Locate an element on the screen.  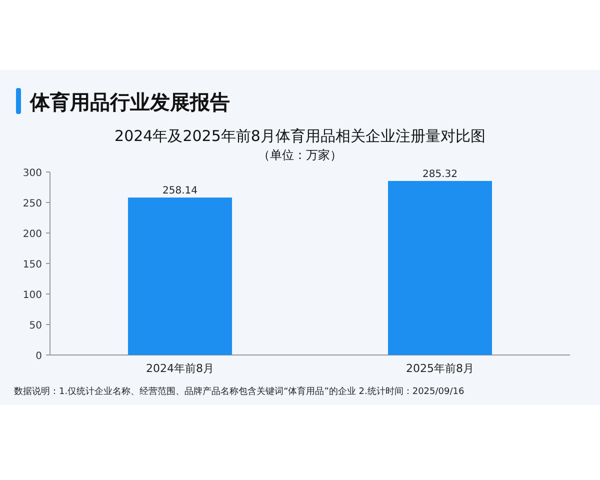
y-tick-label: 150 is located at coordinates (32, 265).